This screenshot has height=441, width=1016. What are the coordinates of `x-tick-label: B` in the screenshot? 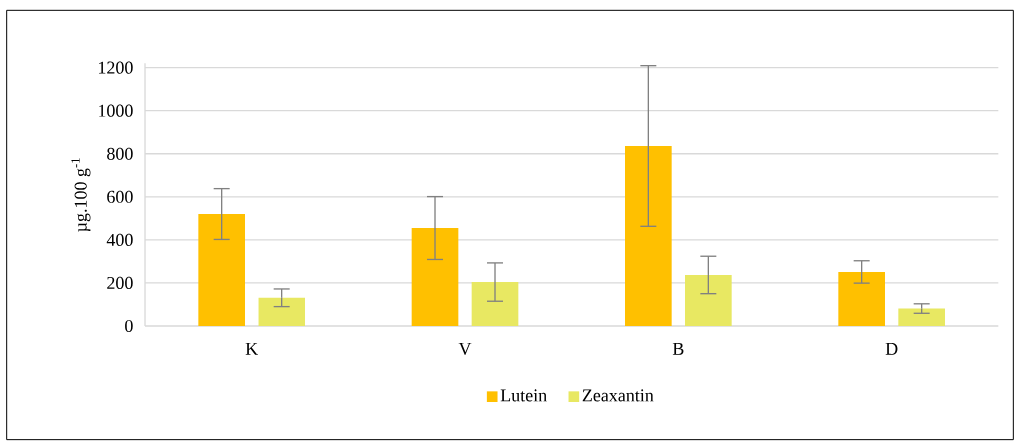 It's located at (678, 348).